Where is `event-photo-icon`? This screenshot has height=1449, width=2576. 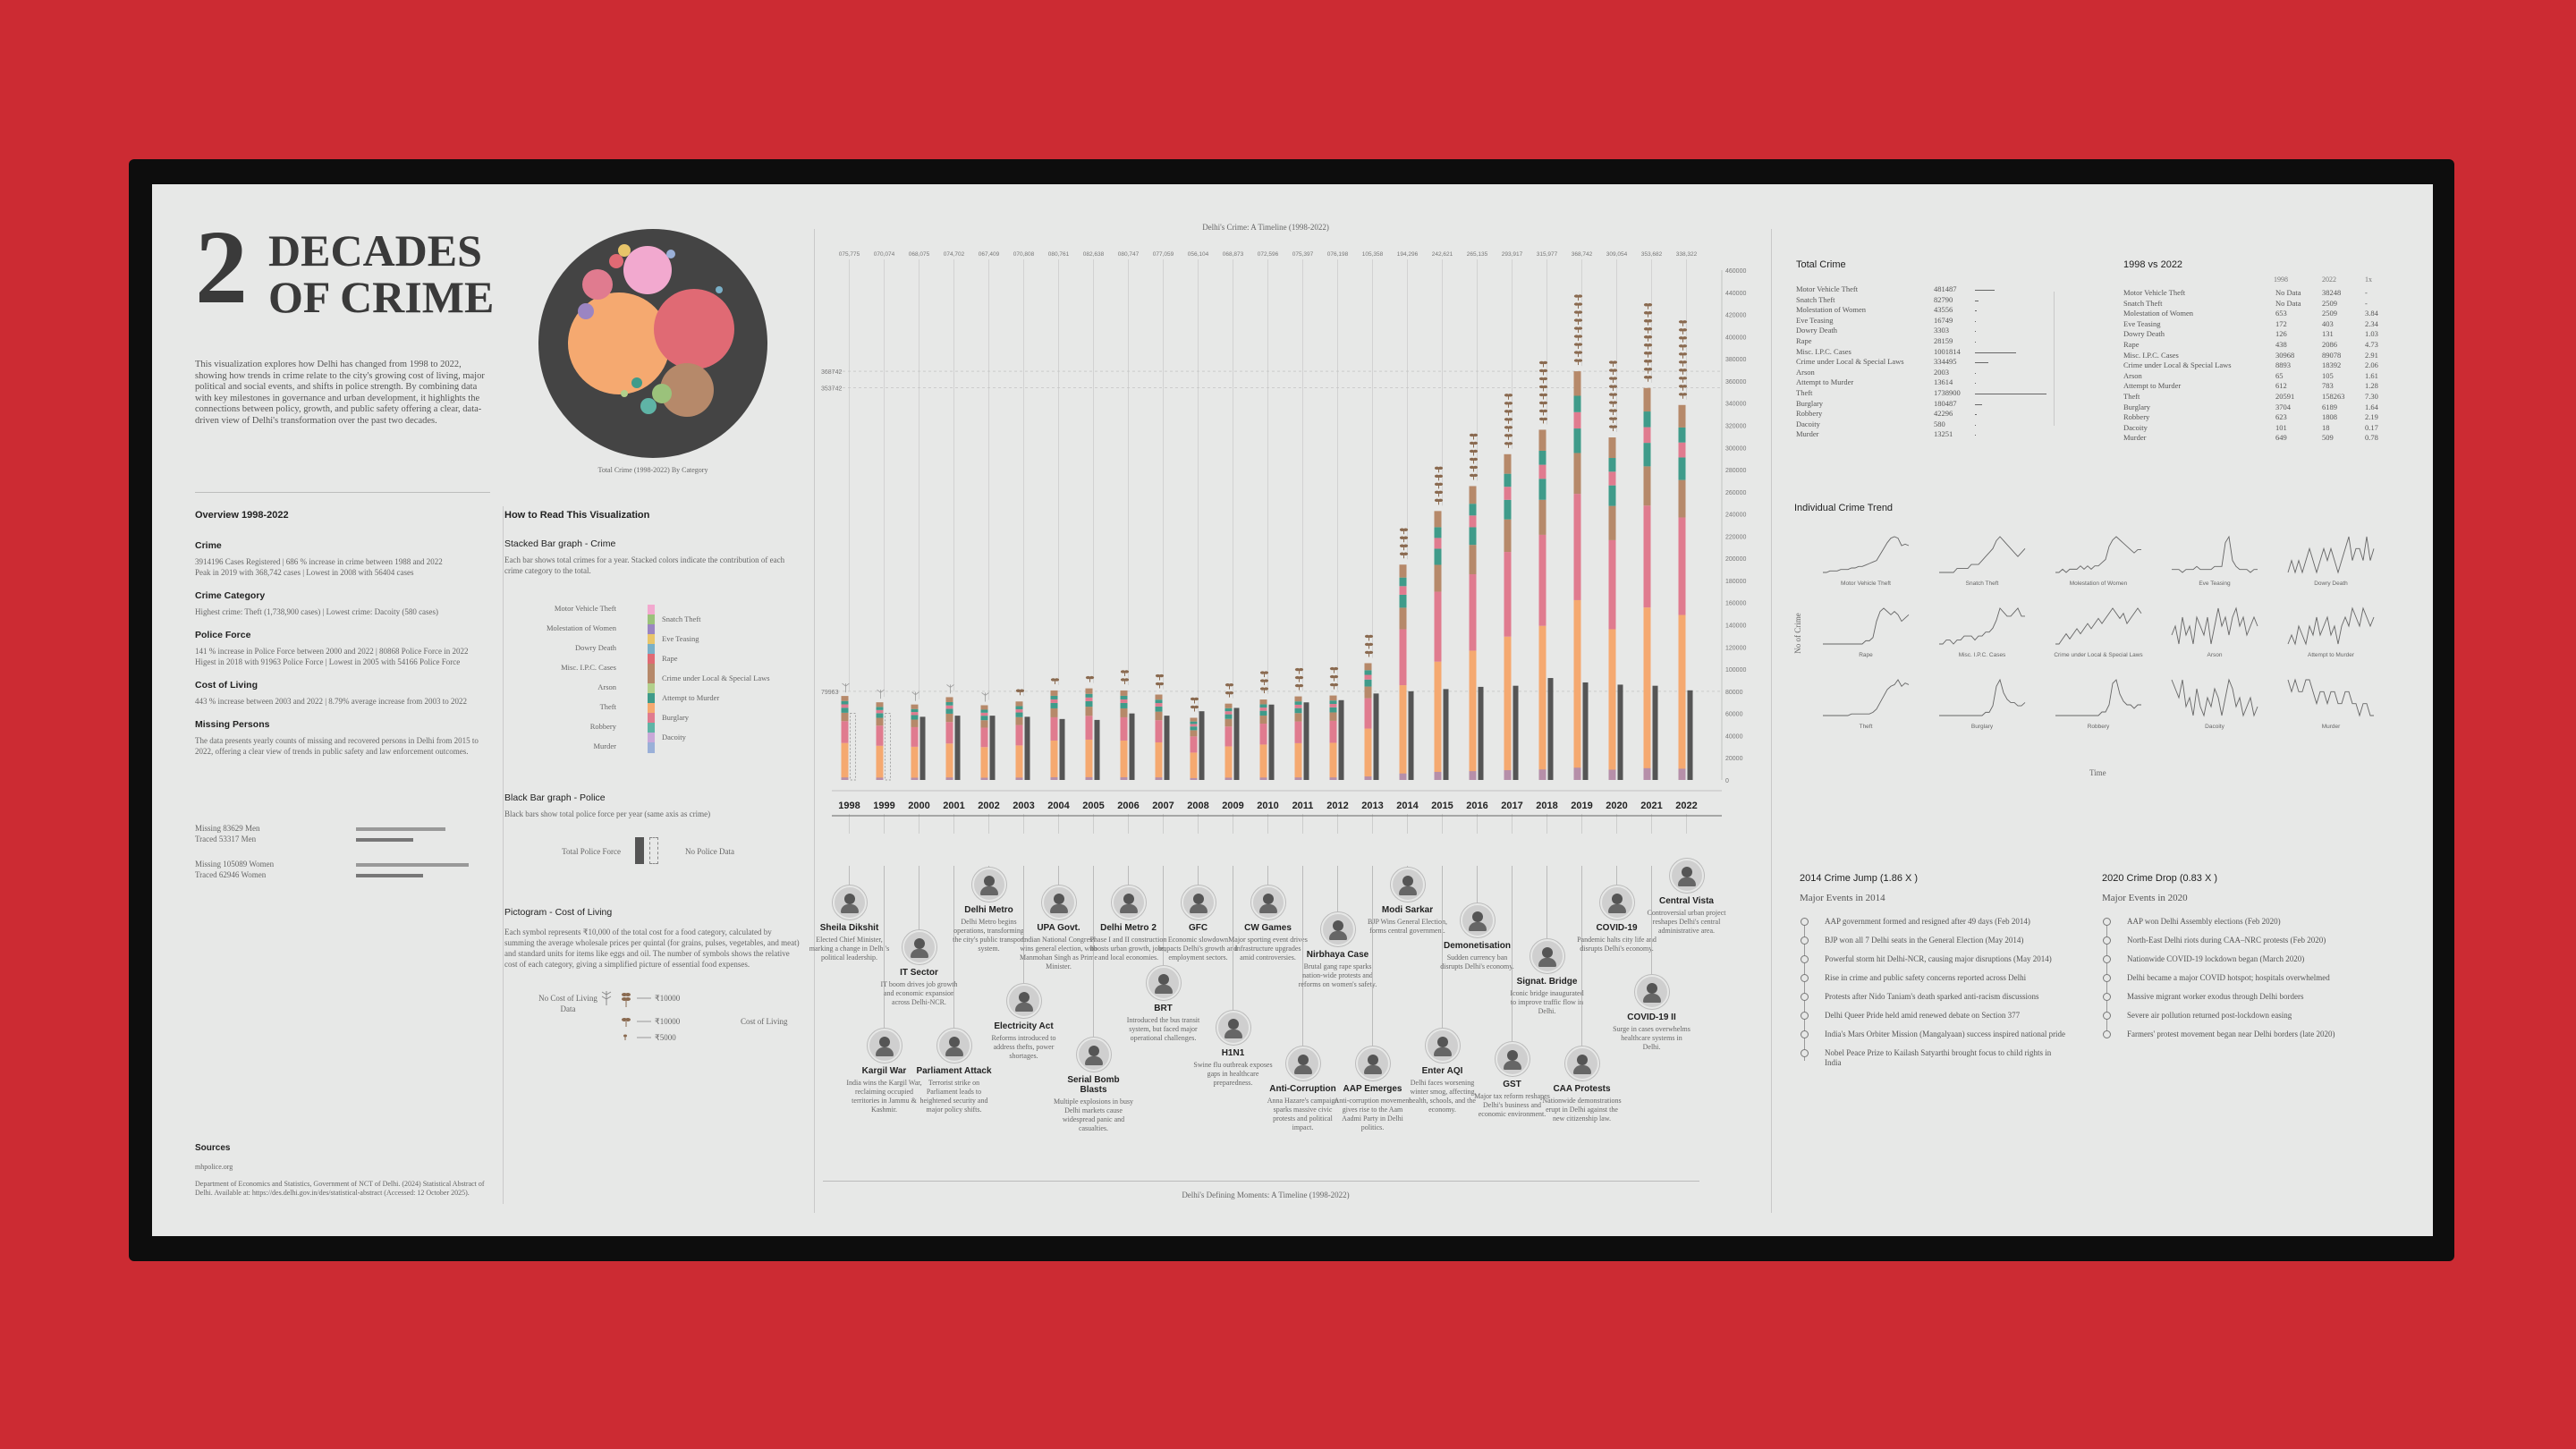 event-photo-icon is located at coordinates (1651, 992).